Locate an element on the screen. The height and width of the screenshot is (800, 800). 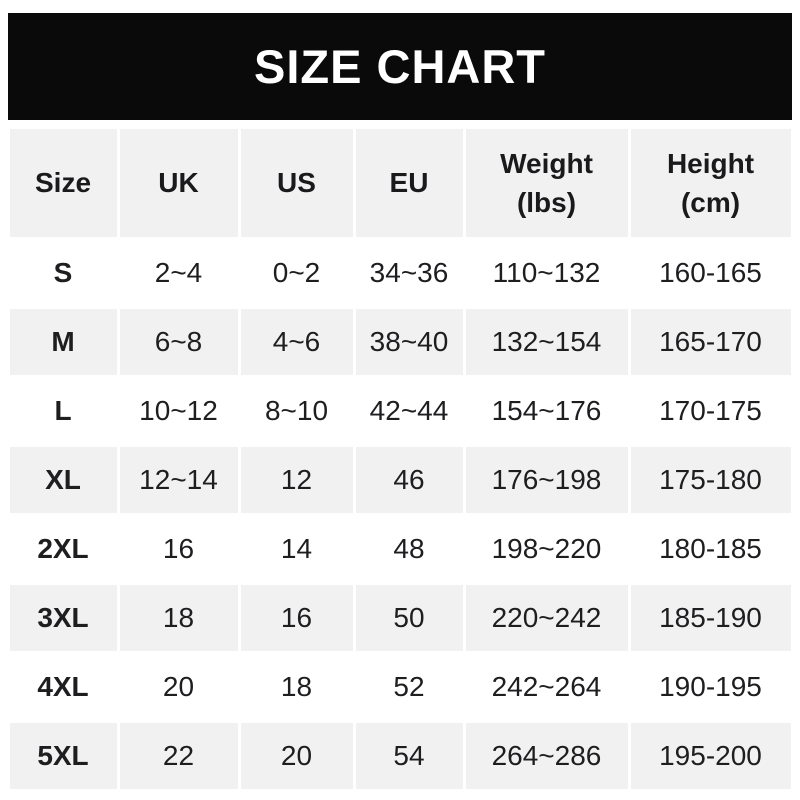
cell-uk: 2~4 is located at coordinates (178, 273).